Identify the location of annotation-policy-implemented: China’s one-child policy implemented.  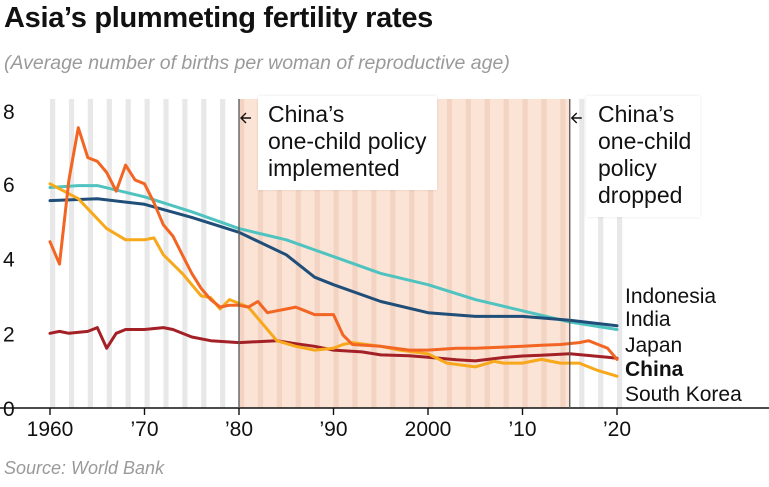
(347, 143).